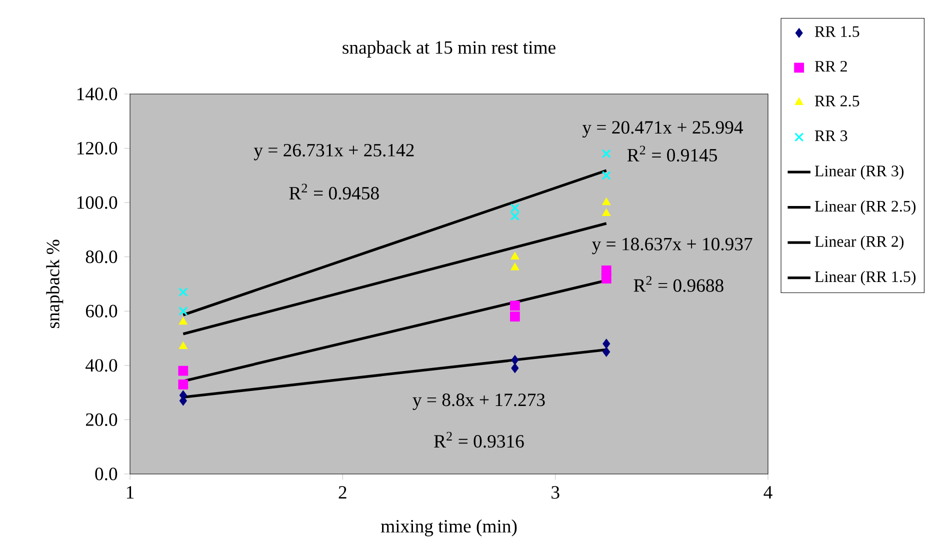  I want to click on y-axis-title: snapback %, so click(55, 284).